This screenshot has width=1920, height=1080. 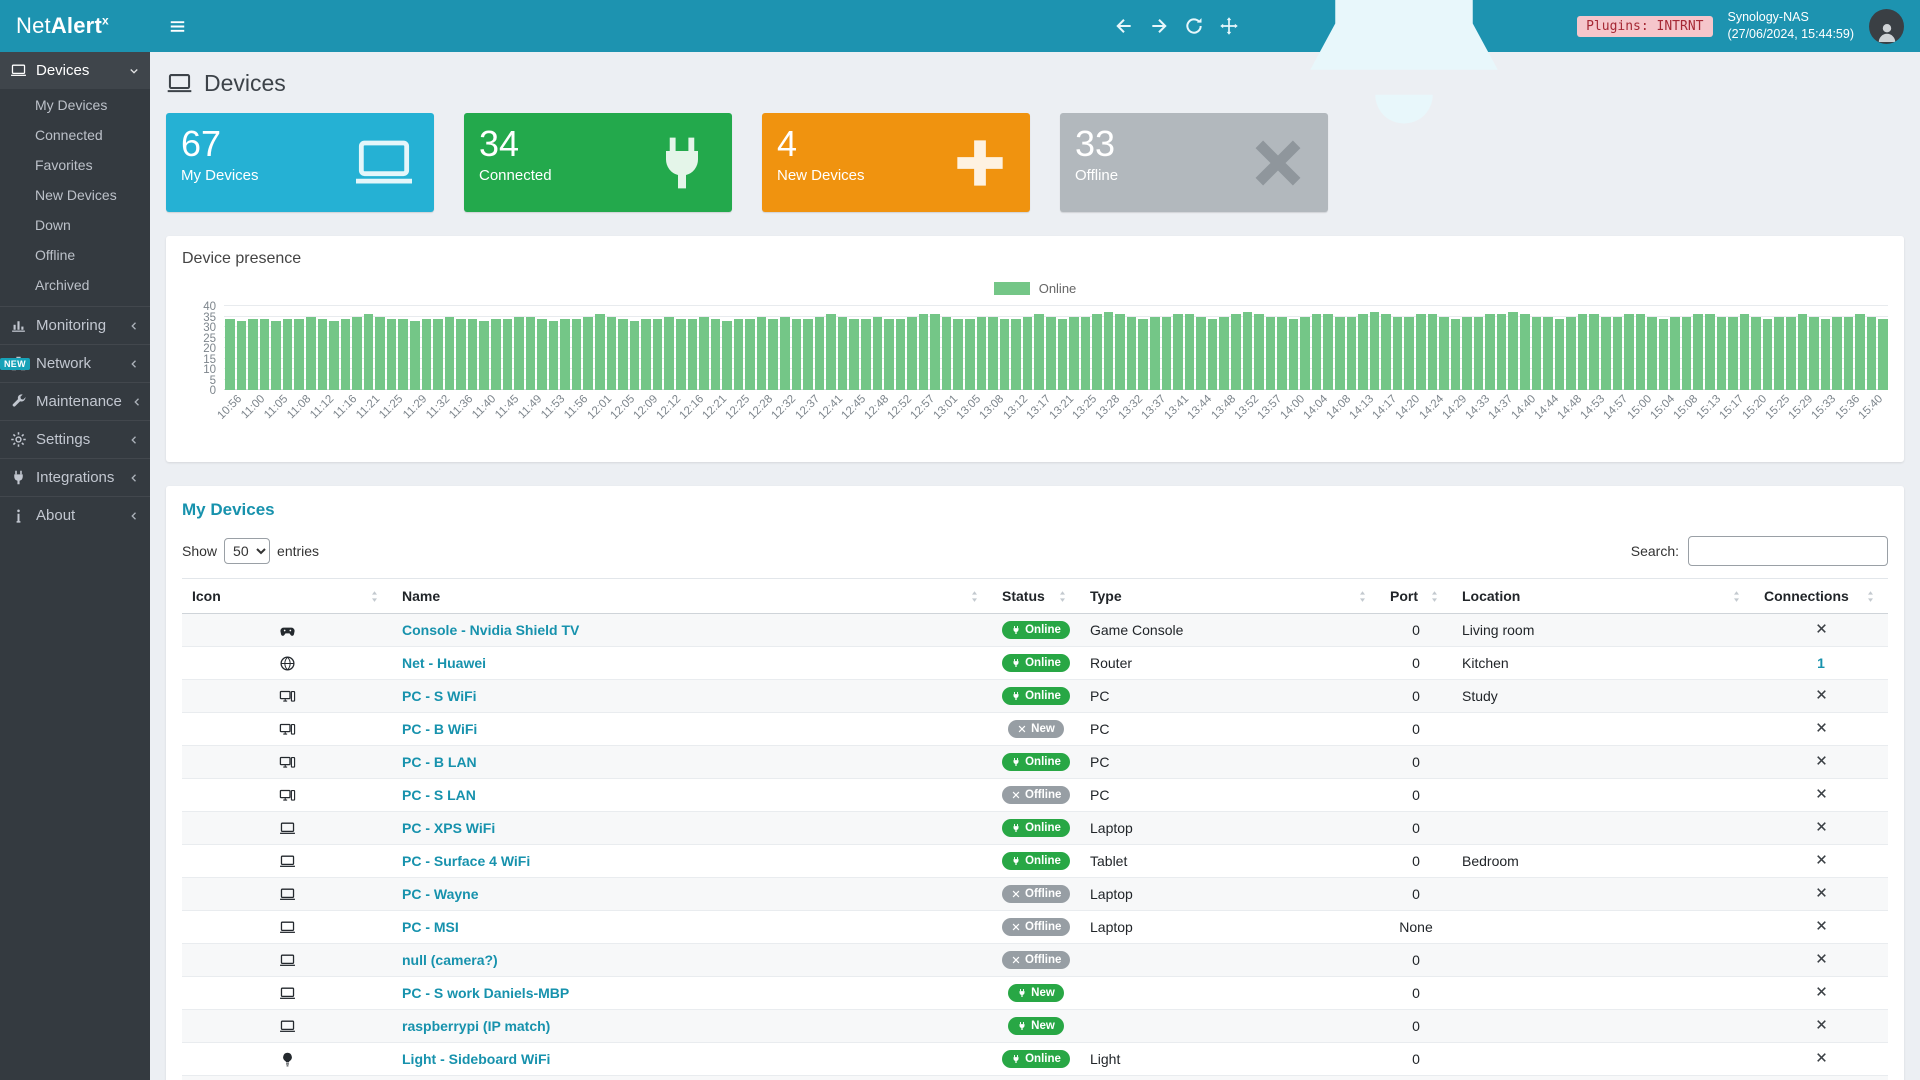 What do you see at coordinates (75, 363) in the screenshot?
I see `sidebar-item-network: NEW Network` at bounding box center [75, 363].